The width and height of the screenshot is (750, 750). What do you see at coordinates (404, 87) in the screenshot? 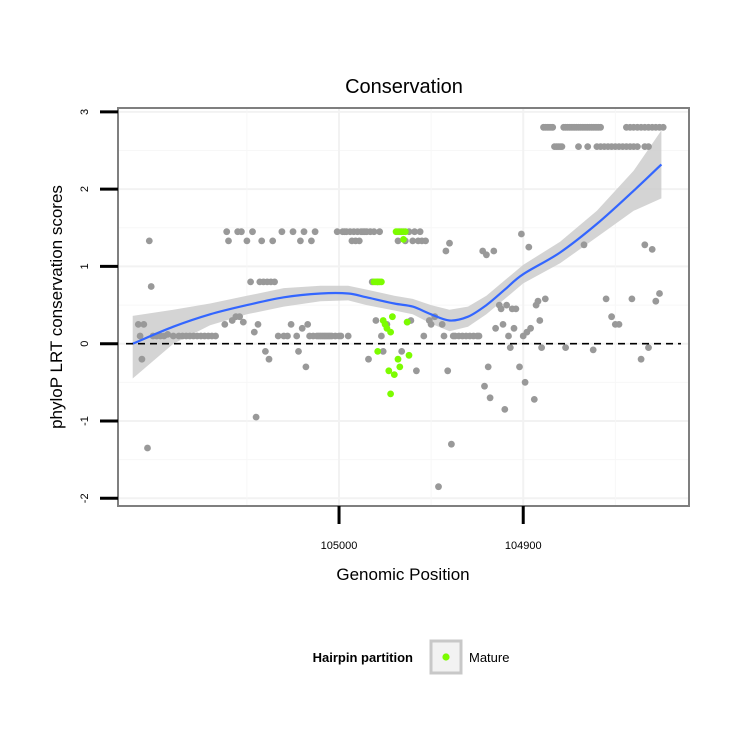
I see `chart-title: Conservation` at bounding box center [404, 87].